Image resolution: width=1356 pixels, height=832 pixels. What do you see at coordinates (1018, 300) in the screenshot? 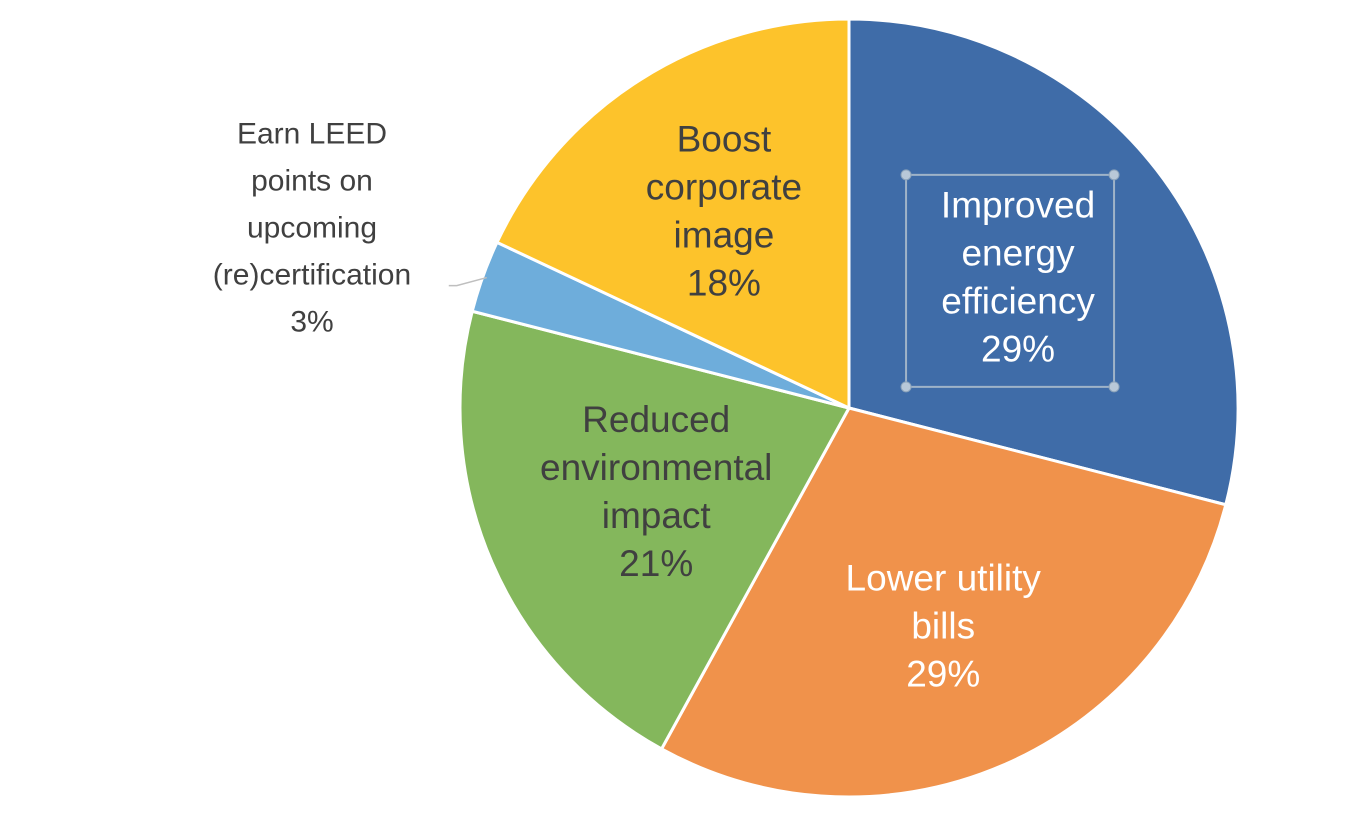
I see `slice-category-label: efficiency` at bounding box center [1018, 300].